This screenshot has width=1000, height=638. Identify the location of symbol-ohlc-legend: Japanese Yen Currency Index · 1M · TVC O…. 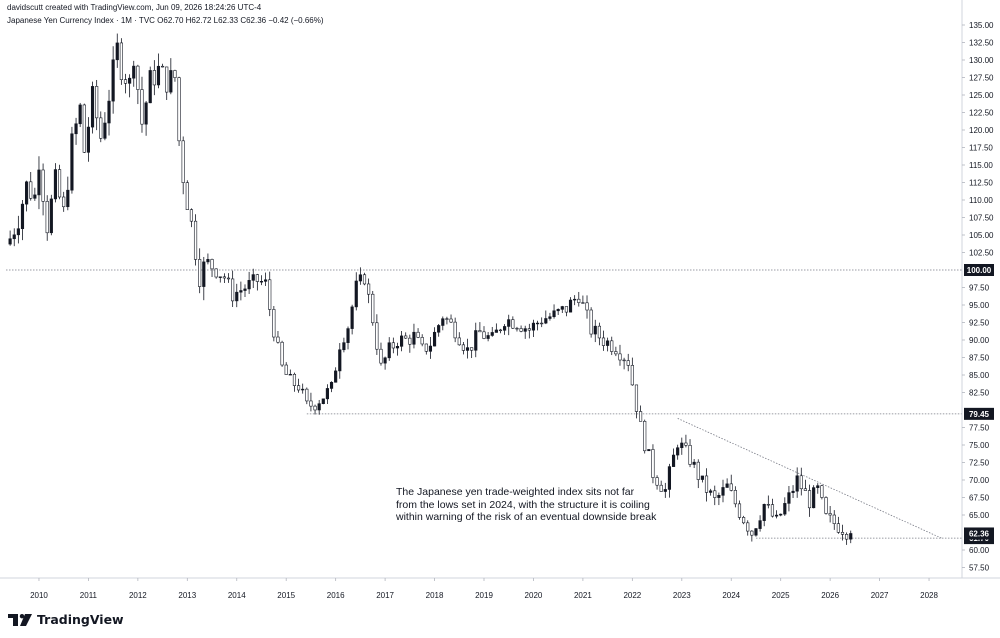
(165, 20).